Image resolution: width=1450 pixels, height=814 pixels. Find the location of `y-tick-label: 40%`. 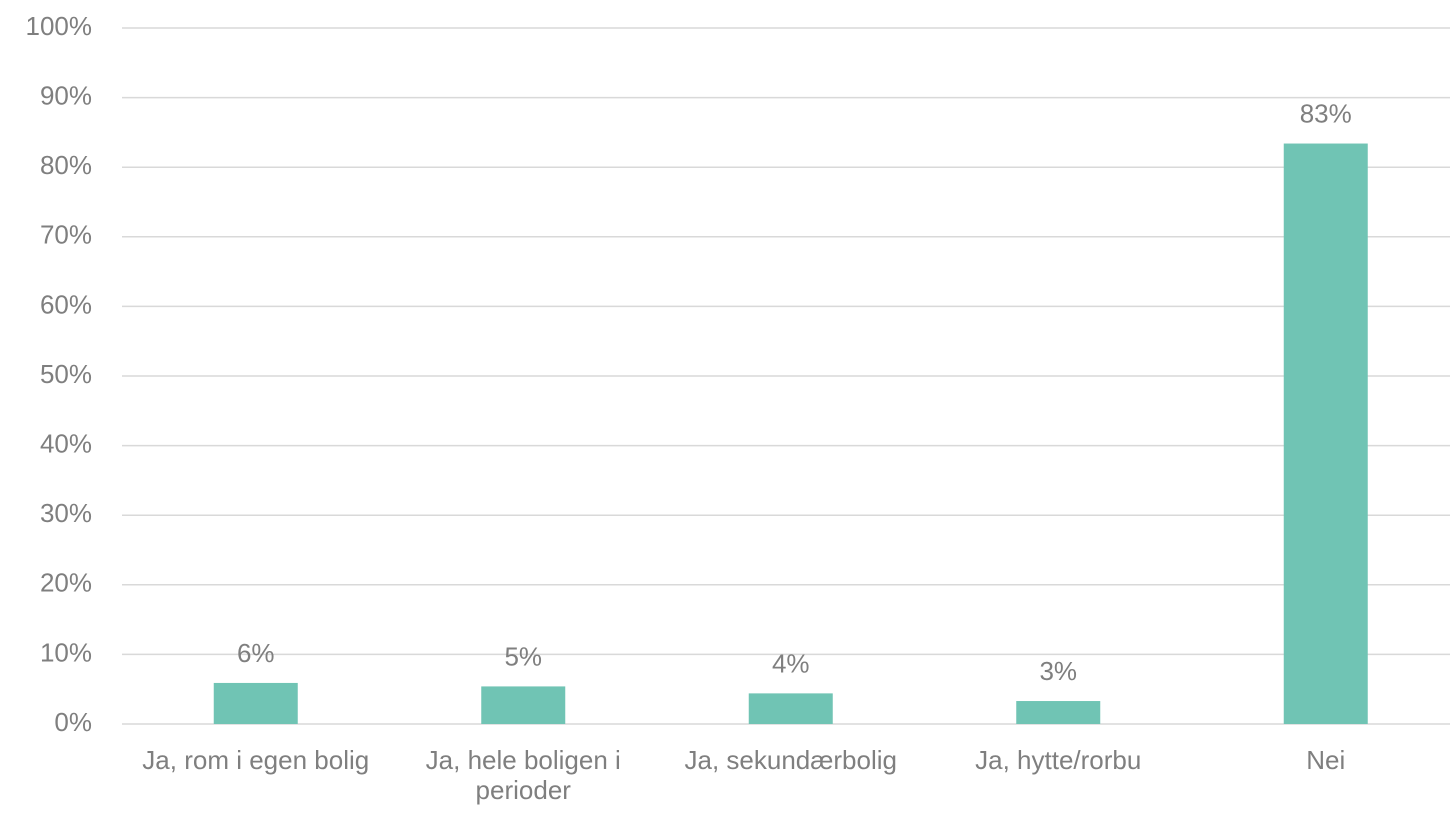

y-tick-label: 40% is located at coordinates (66, 443).